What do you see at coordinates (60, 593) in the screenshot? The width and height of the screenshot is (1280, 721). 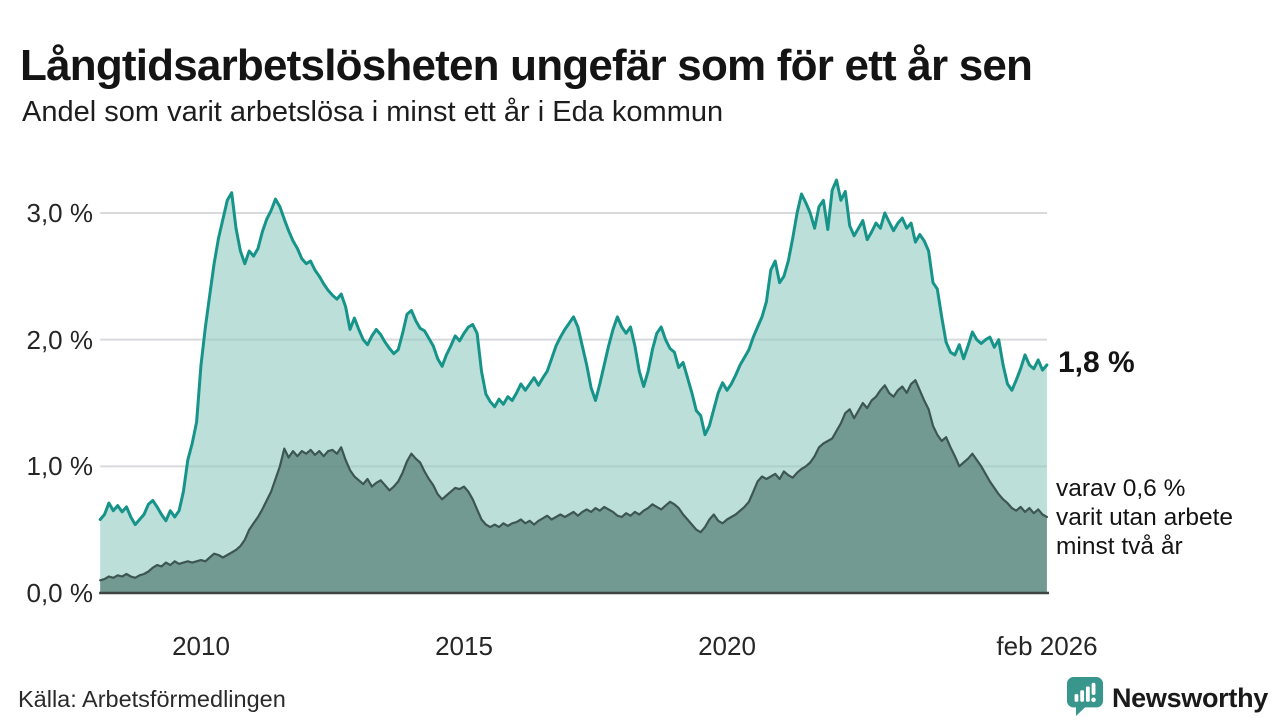 I see `y-axis-tick-0: 0,0 %` at bounding box center [60, 593].